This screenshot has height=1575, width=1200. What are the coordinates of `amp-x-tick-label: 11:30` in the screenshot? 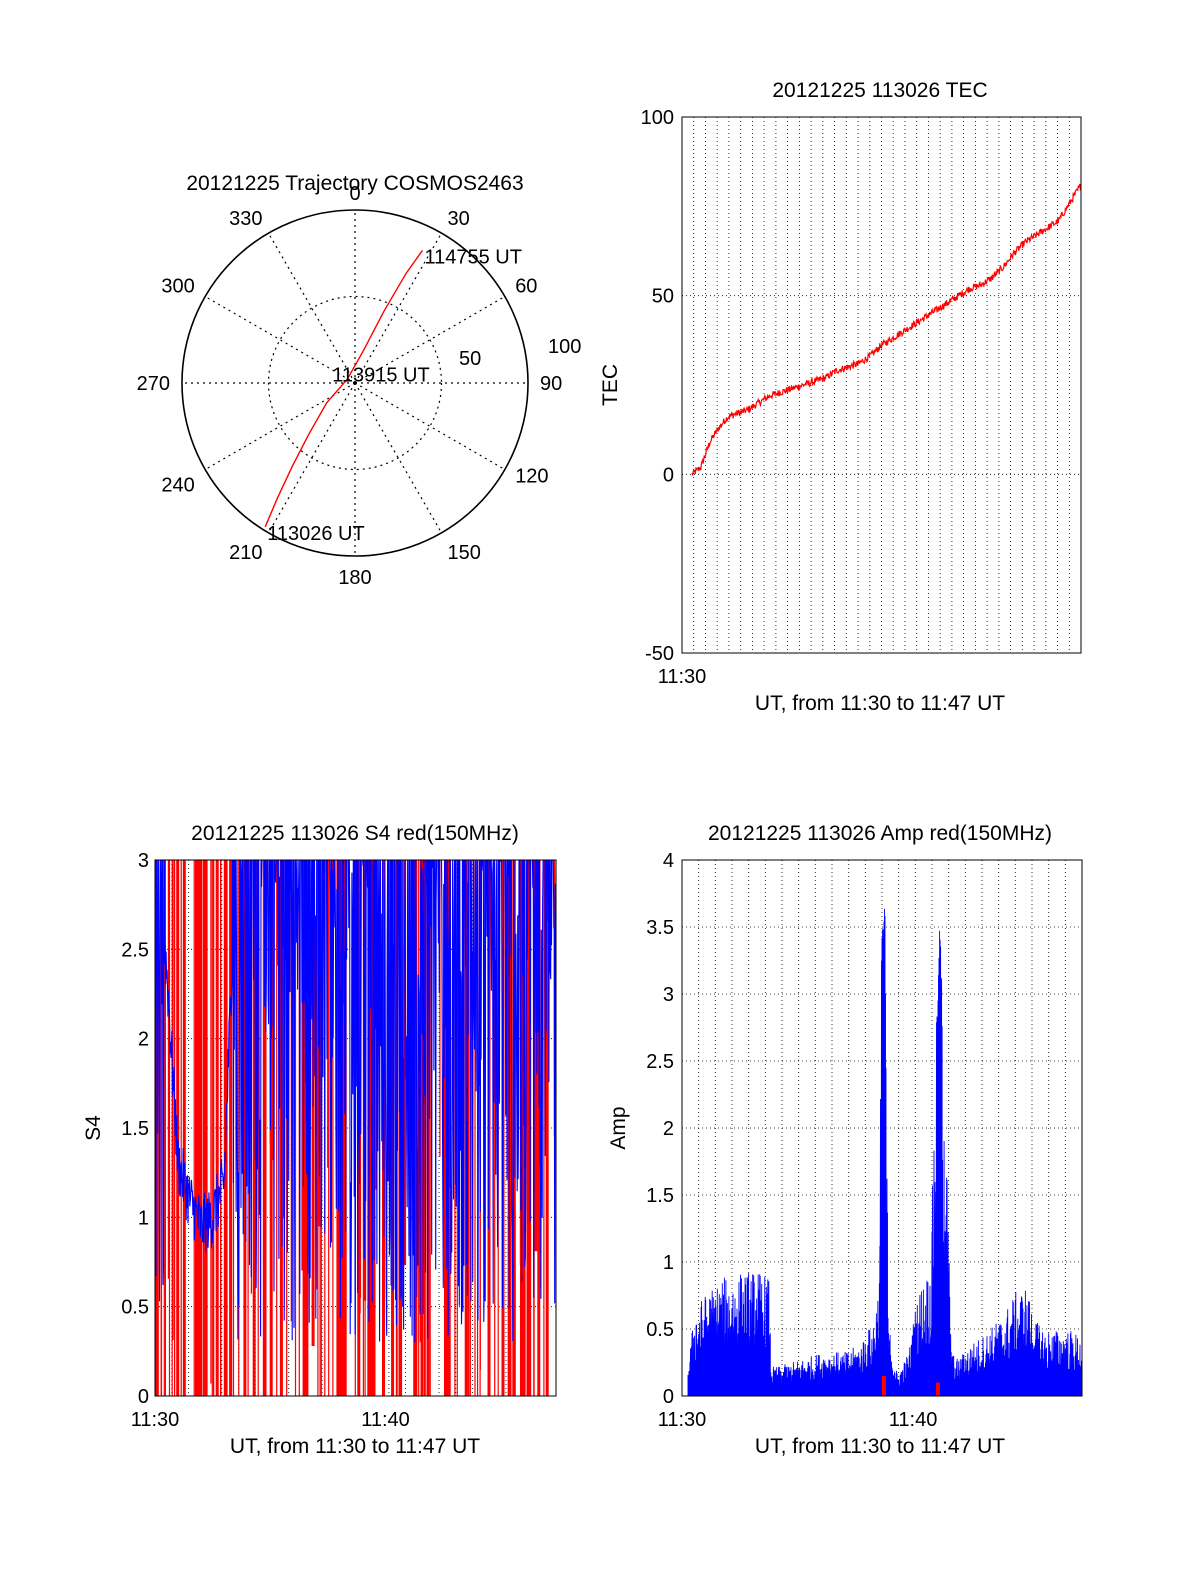 It's located at (682, 1420).